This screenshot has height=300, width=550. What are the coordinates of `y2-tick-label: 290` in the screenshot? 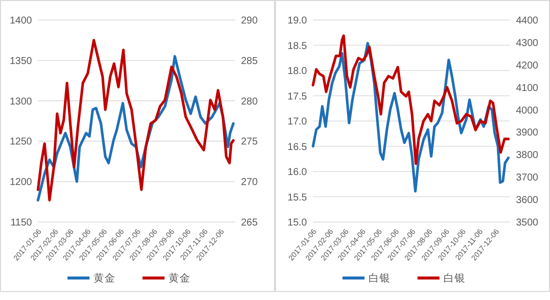 It's located at (249, 21).